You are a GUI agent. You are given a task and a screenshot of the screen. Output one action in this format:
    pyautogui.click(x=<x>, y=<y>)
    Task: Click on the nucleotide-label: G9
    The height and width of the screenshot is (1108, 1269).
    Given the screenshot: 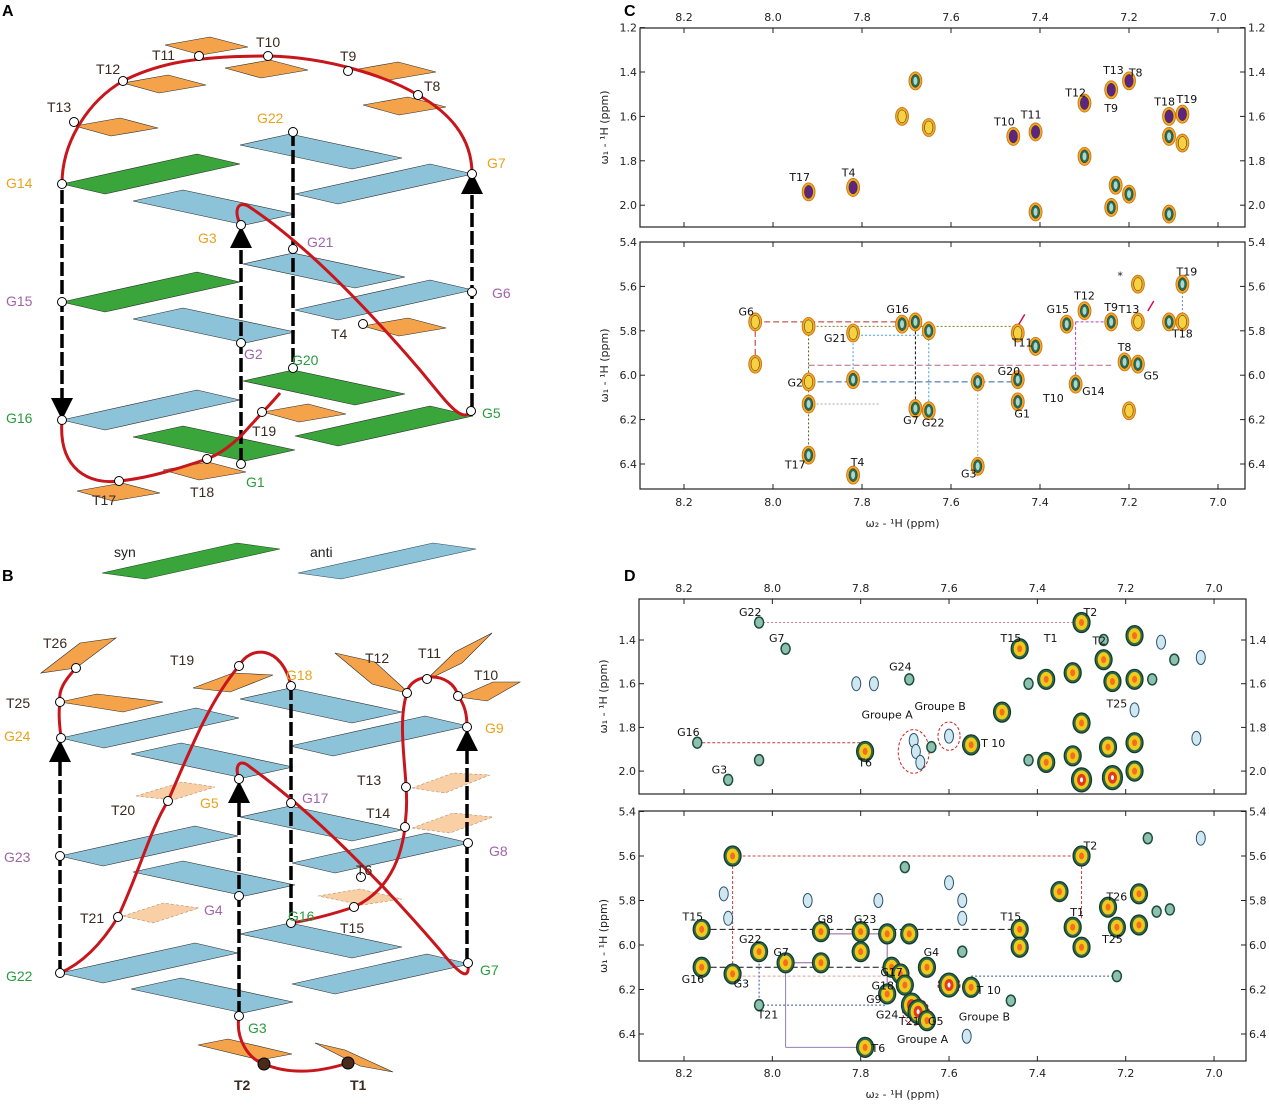 What is the action you would take?
    pyautogui.click(x=494, y=728)
    